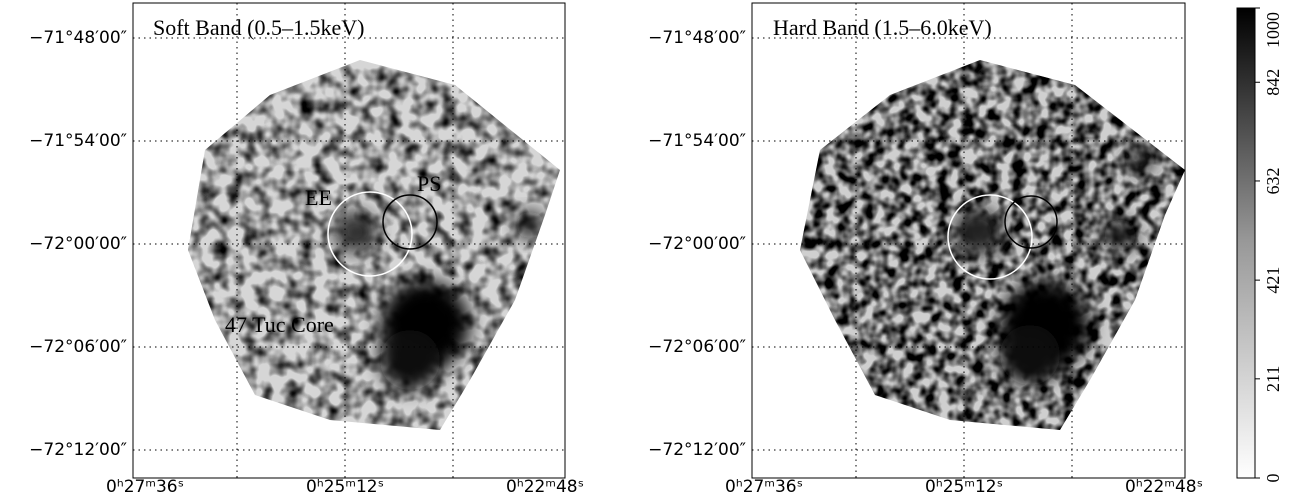 This screenshot has height=495, width=1292. I want to click on colorbar-tick-label: 632, so click(1273, 180).